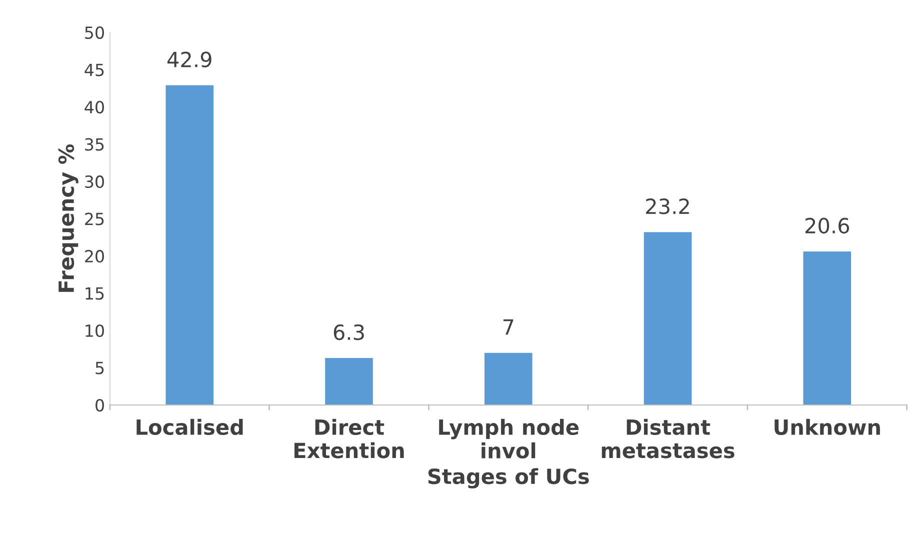 This screenshot has height=540, width=916. Describe the element at coordinates (508, 327) in the screenshot. I see `data-label: 7` at that location.